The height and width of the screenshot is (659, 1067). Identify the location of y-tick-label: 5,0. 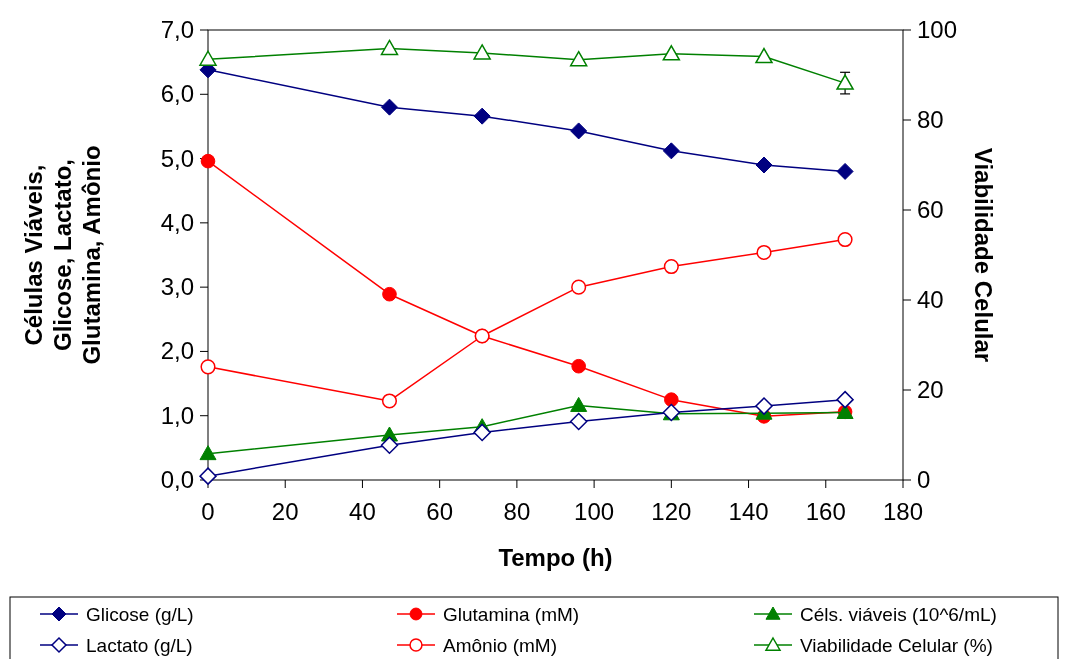
(177, 158).